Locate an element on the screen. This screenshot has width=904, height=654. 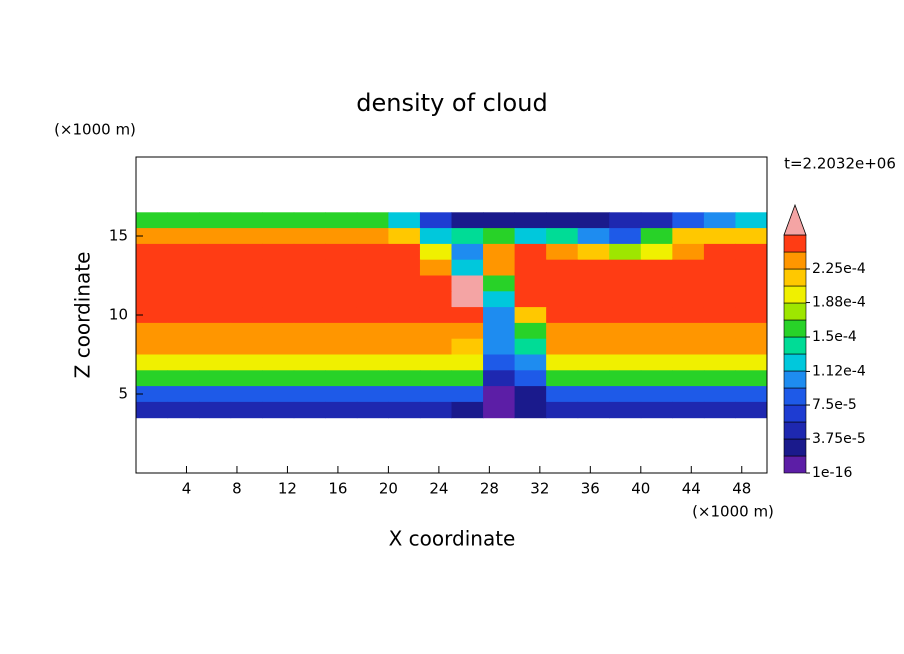
x-tick-label: 20 is located at coordinates (388, 489).